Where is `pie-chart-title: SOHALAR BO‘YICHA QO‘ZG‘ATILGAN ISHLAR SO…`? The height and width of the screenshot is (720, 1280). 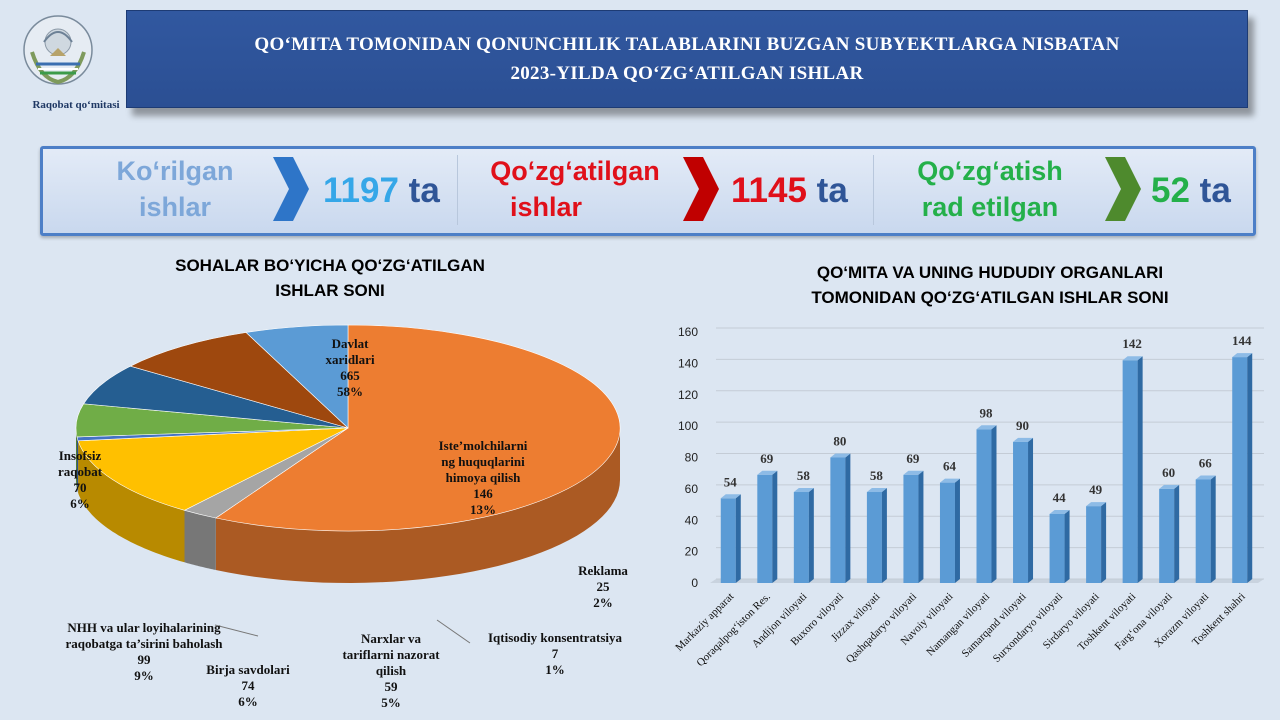
pie-chart-title: SOHALAR BO‘YICHA QO‘ZG‘ATILGAN ISHLAR SO… is located at coordinates (330, 278).